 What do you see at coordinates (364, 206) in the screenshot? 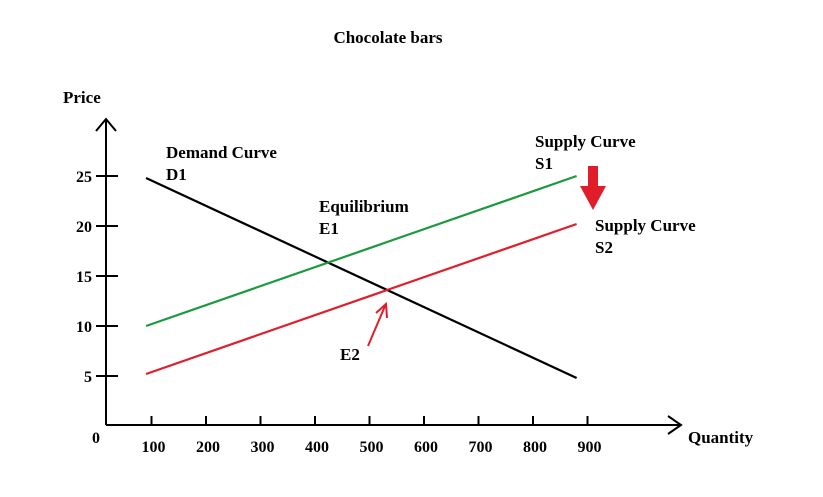
I see `equilibrium-e1-label: Equilibrium` at bounding box center [364, 206].